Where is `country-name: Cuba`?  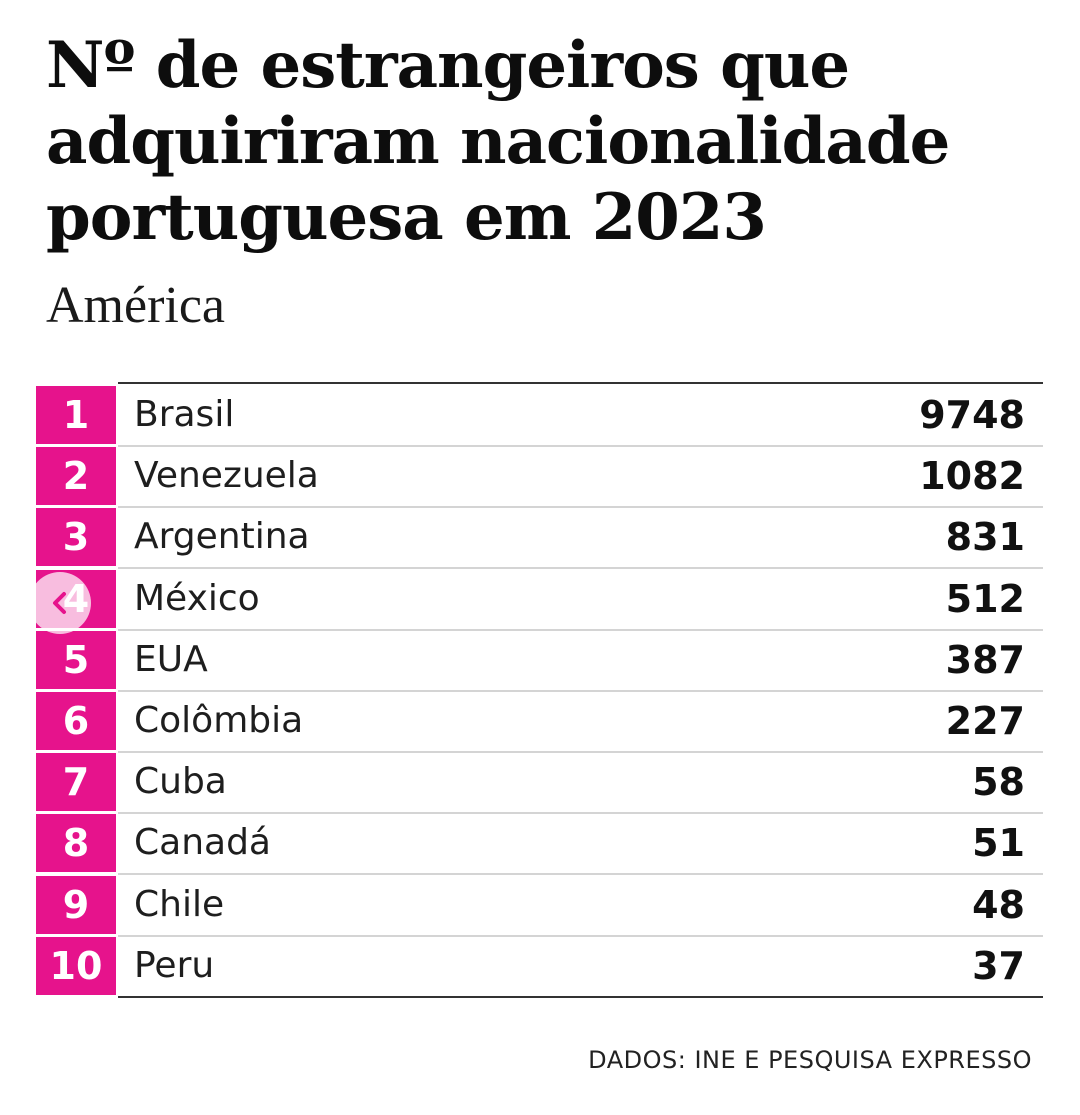
country-name: Cuba is located at coordinates (180, 782).